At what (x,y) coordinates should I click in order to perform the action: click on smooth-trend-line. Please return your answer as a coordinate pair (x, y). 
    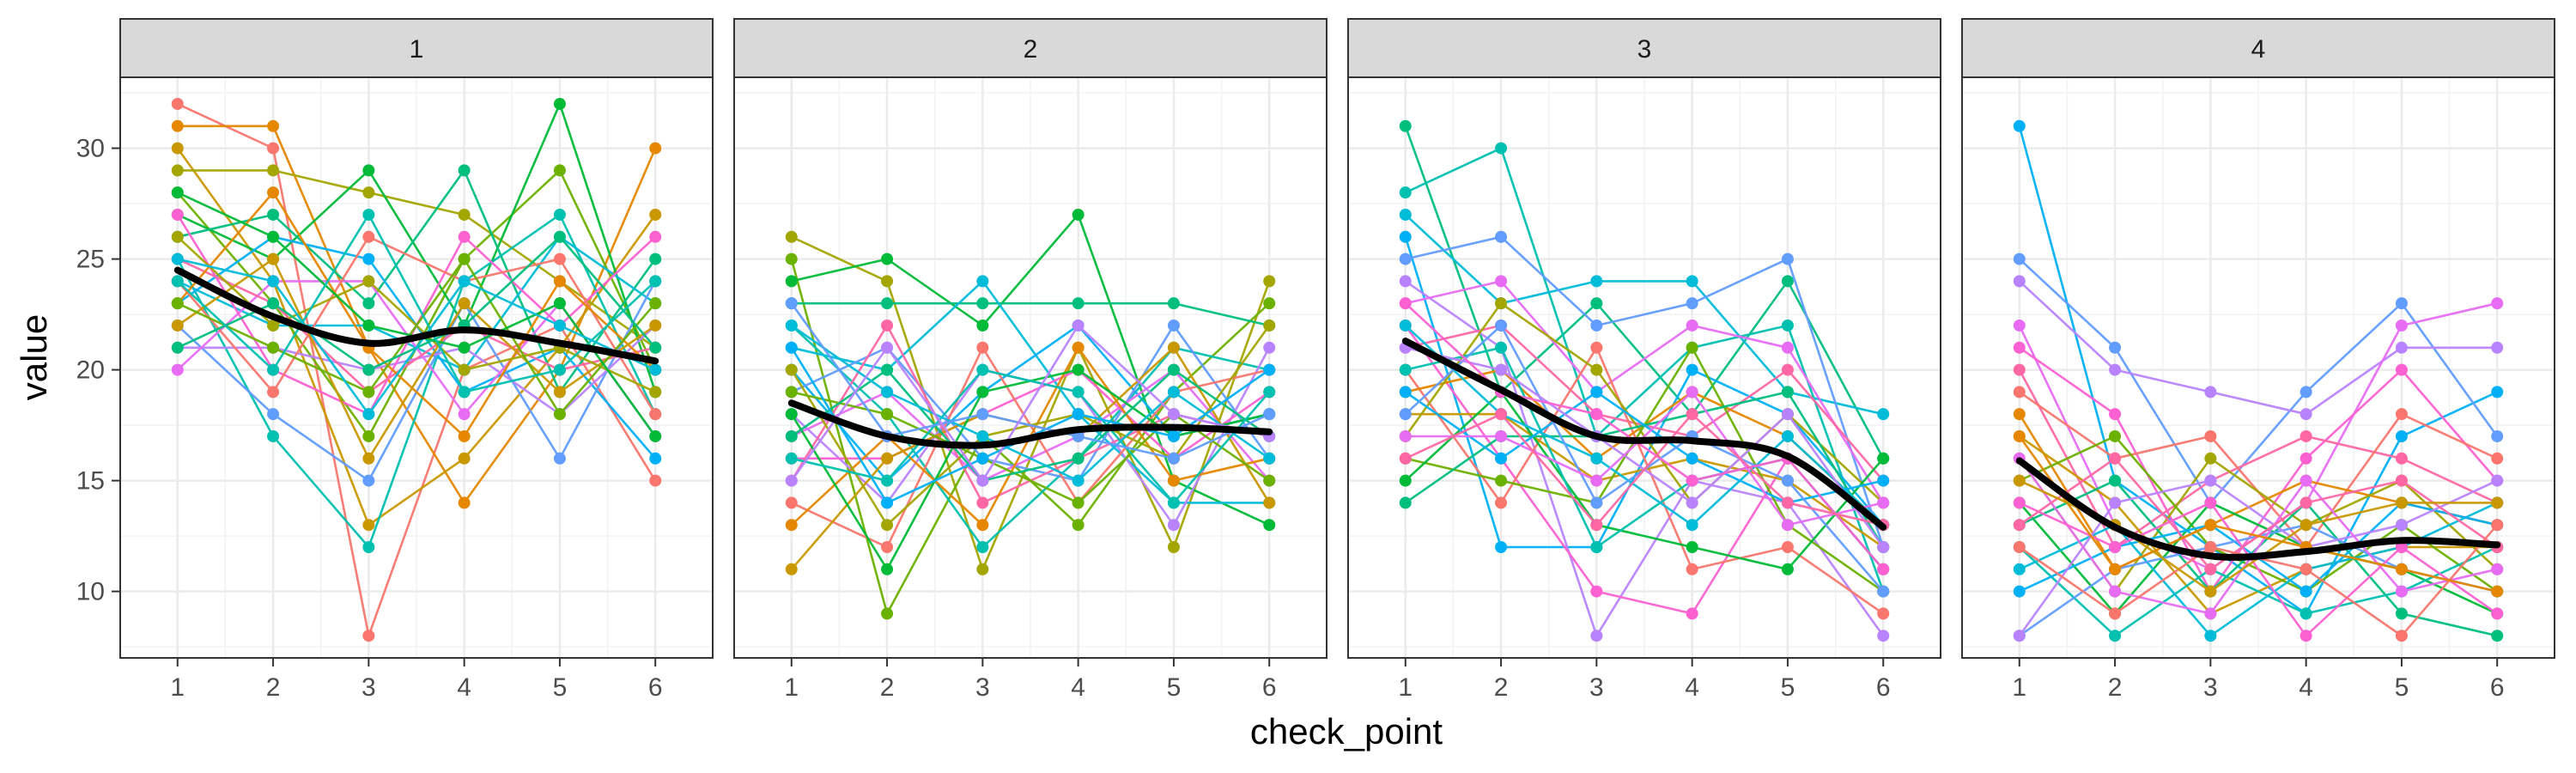
    Looking at the image, I should click on (416, 315).